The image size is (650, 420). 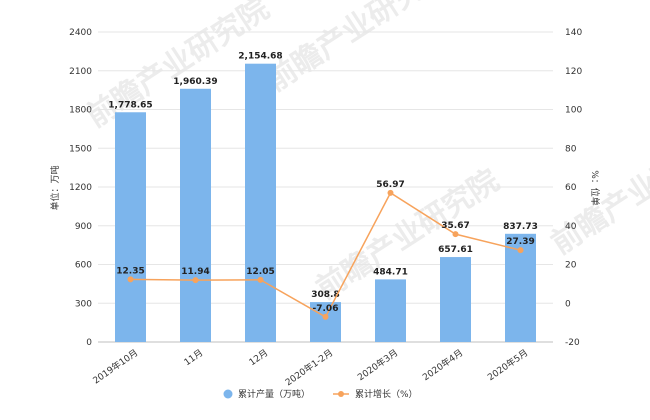 I want to click on legend-label-bar: 累计产量（万吨）, so click(x=274, y=394).